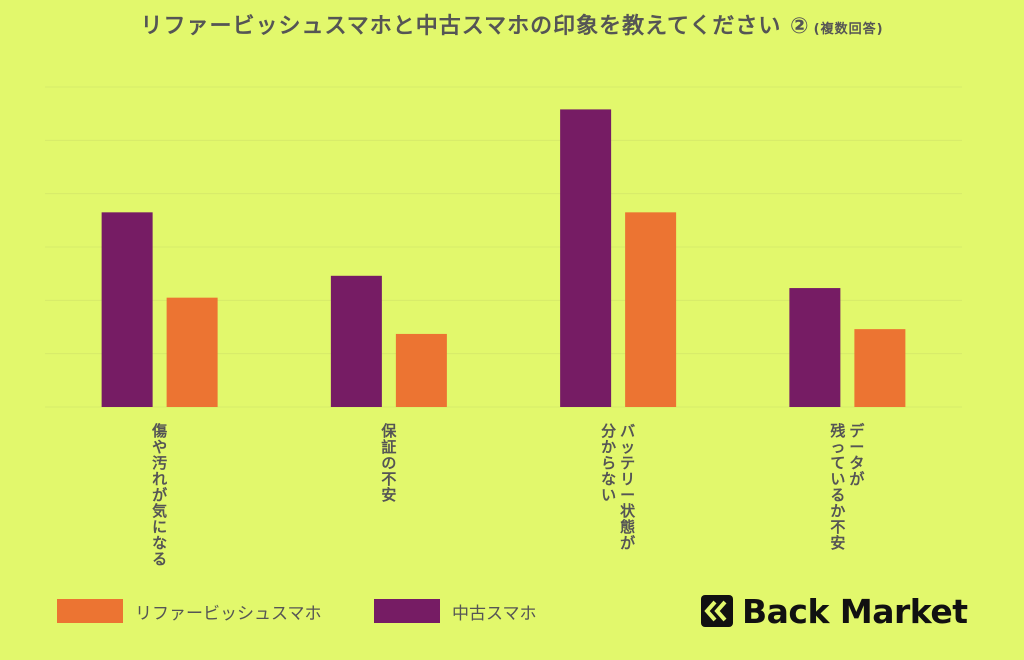 Image resolution: width=1024 pixels, height=660 pixels. What do you see at coordinates (407, 611) in the screenshot?
I see `legend-swatch-used` at bounding box center [407, 611].